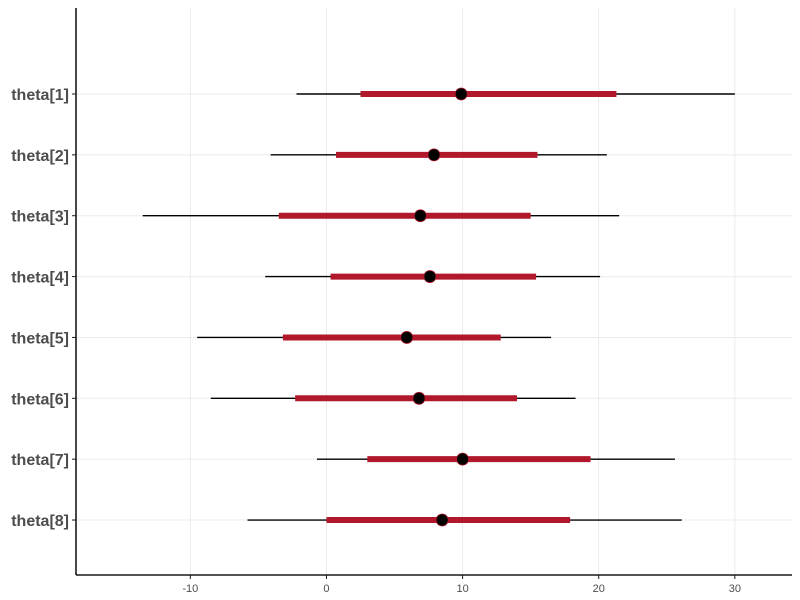 Image resolution: width=800 pixels, height=600 pixels. Describe the element at coordinates (462, 577) in the screenshot. I see `x-axis-ticks` at that location.